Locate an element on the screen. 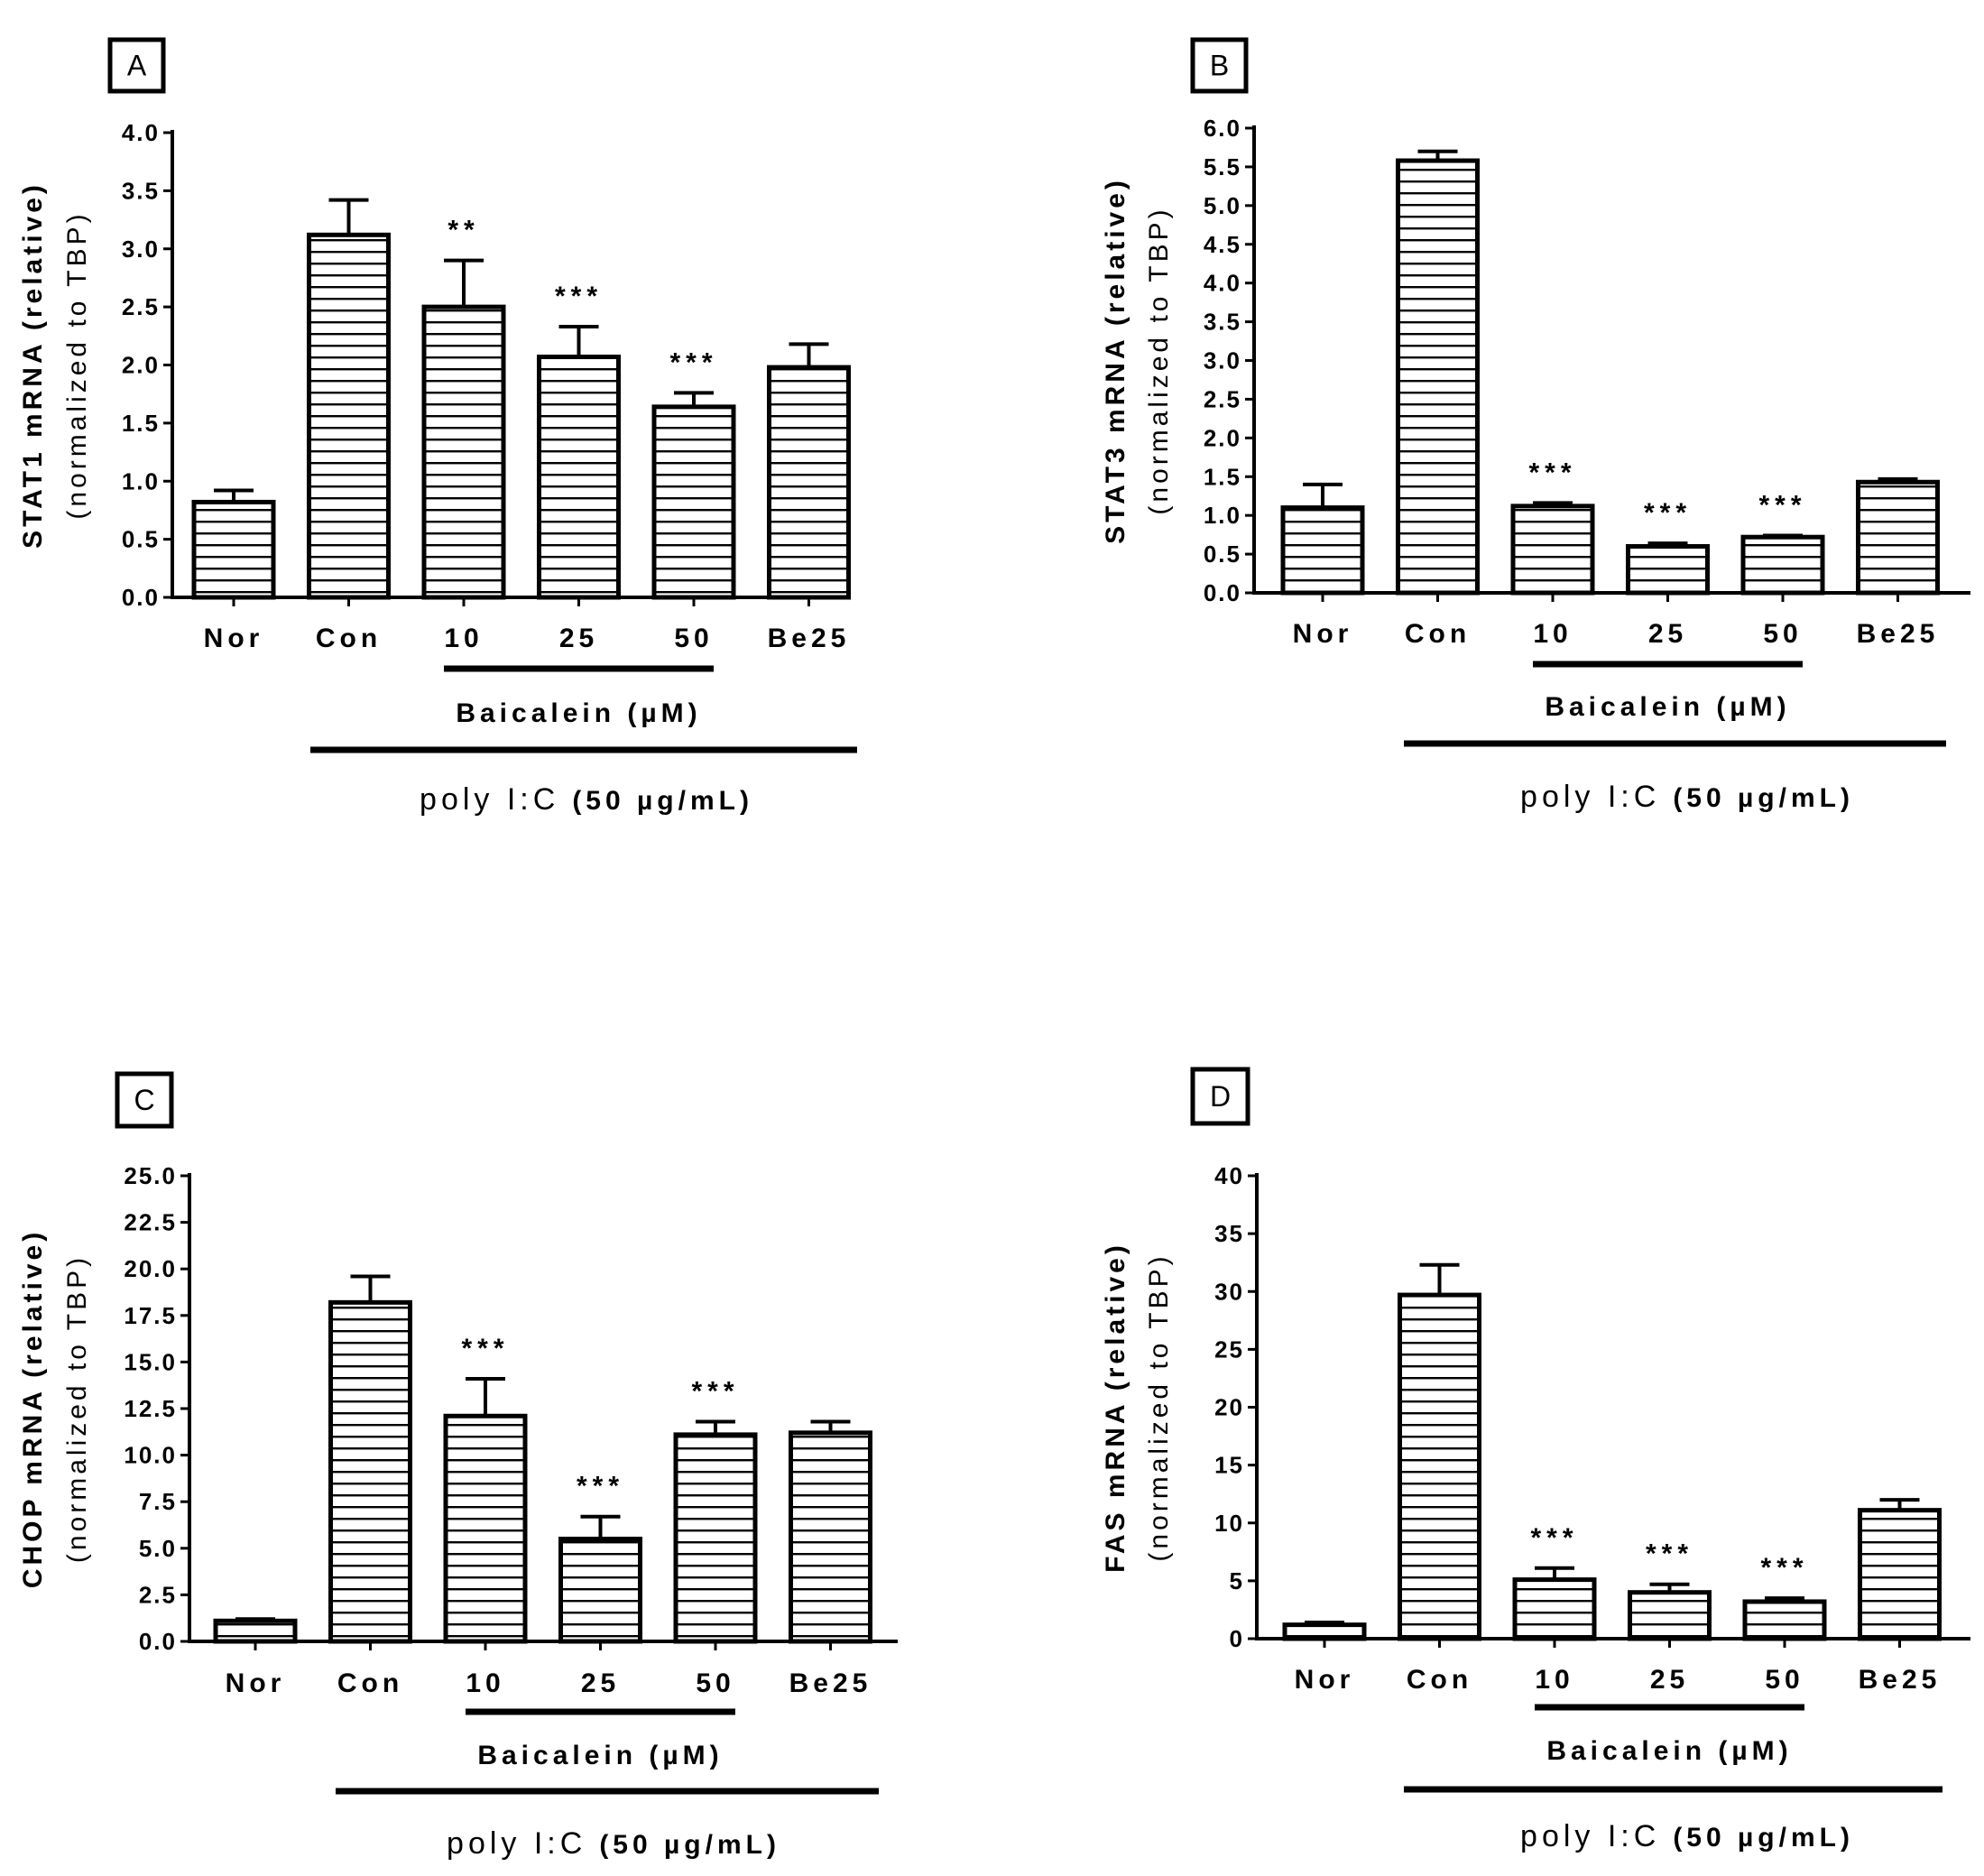 The image size is (1984, 1876). y-tick-label: 5 is located at coordinates (1237, 1580).